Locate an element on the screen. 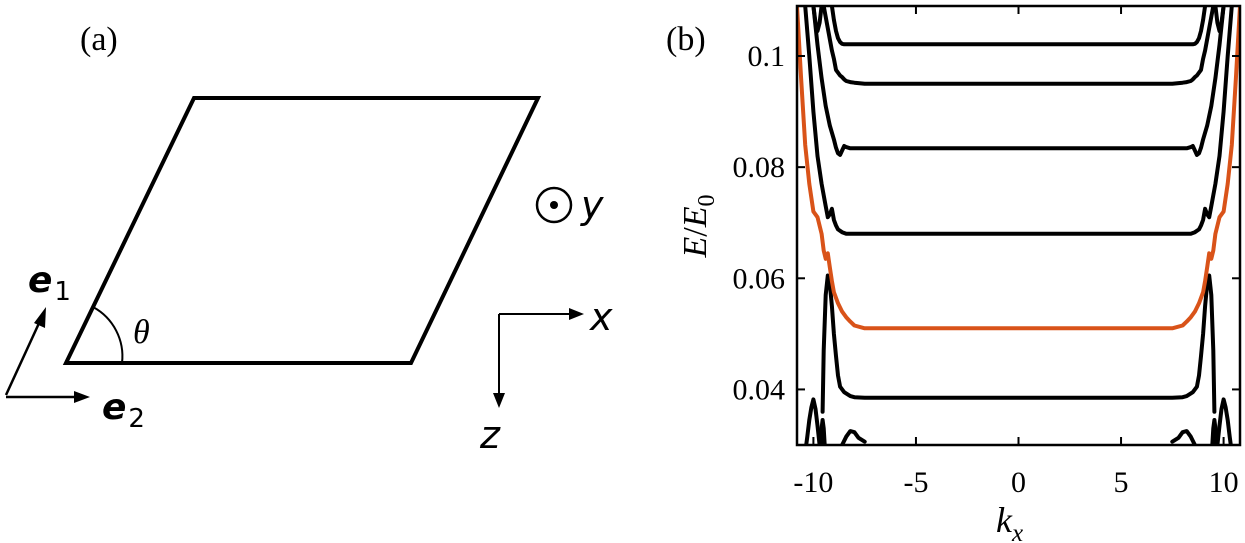 This screenshot has width=1245, height=543. e1-arrowhead-icon is located at coordinates (40, 317).